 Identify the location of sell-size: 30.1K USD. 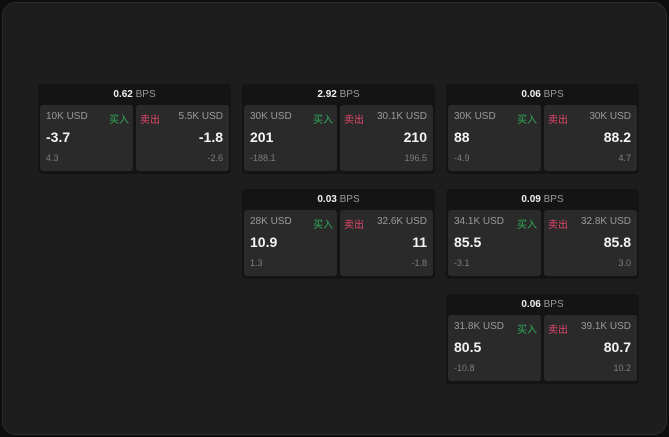
(401, 116).